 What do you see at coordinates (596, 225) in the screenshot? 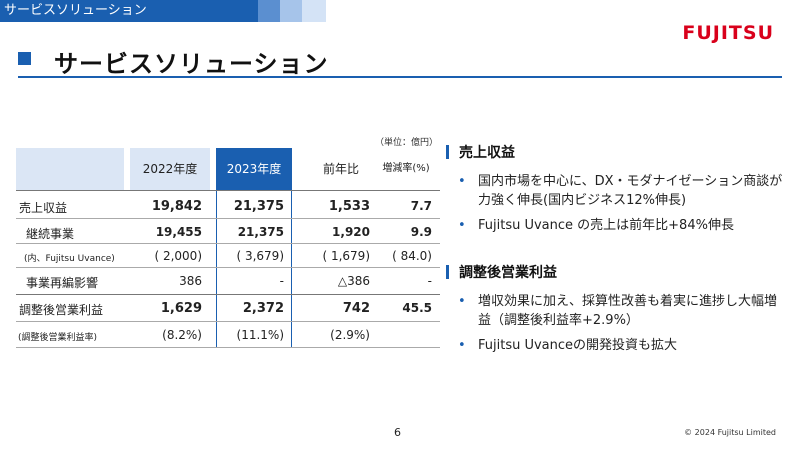
I see `bullet-item: • Fujitsu Uvance の売上は前年比+84%伸長` at bounding box center [596, 225].